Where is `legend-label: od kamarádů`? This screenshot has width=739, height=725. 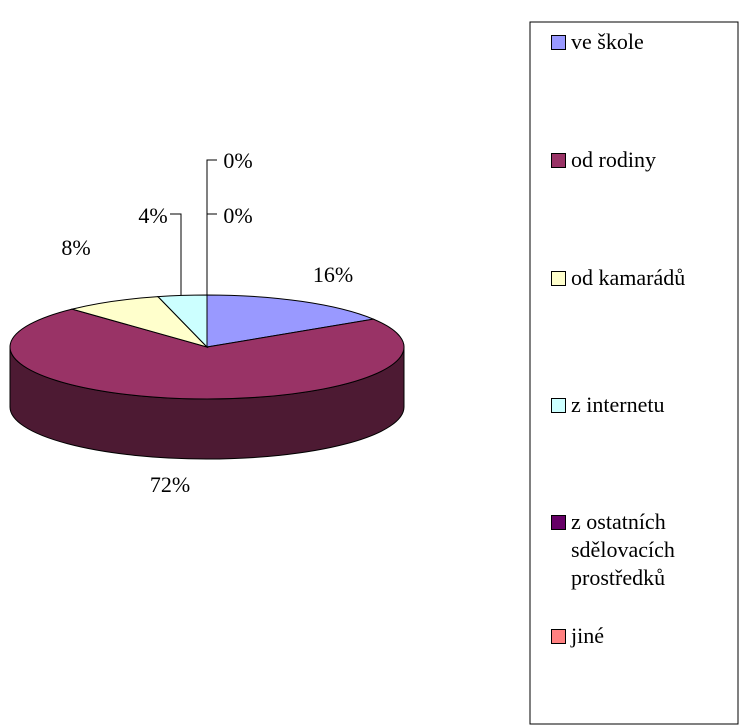
legend-label: od kamarádů is located at coordinates (628, 277).